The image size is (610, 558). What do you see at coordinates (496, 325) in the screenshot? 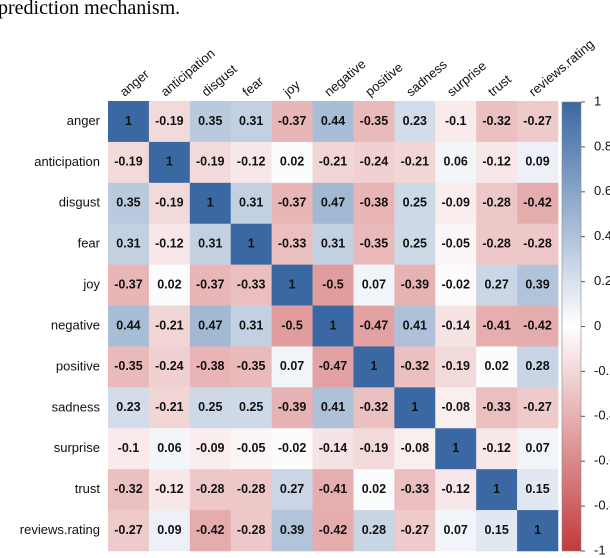
I see `cell-label: -0.41` at bounding box center [496, 325].